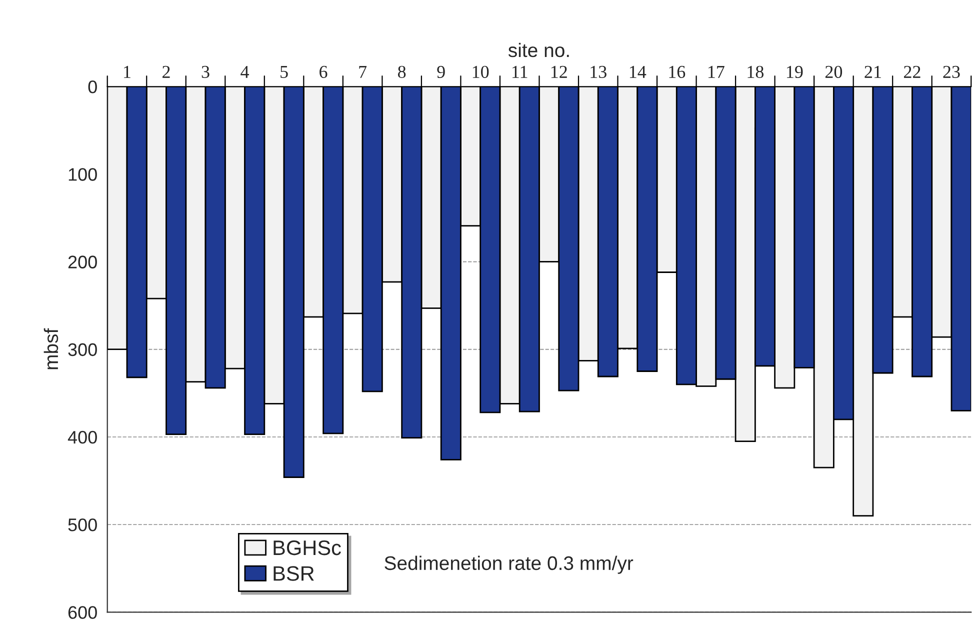  Describe the element at coordinates (912, 72) in the screenshot. I see `x-tick-label: 22` at that location.